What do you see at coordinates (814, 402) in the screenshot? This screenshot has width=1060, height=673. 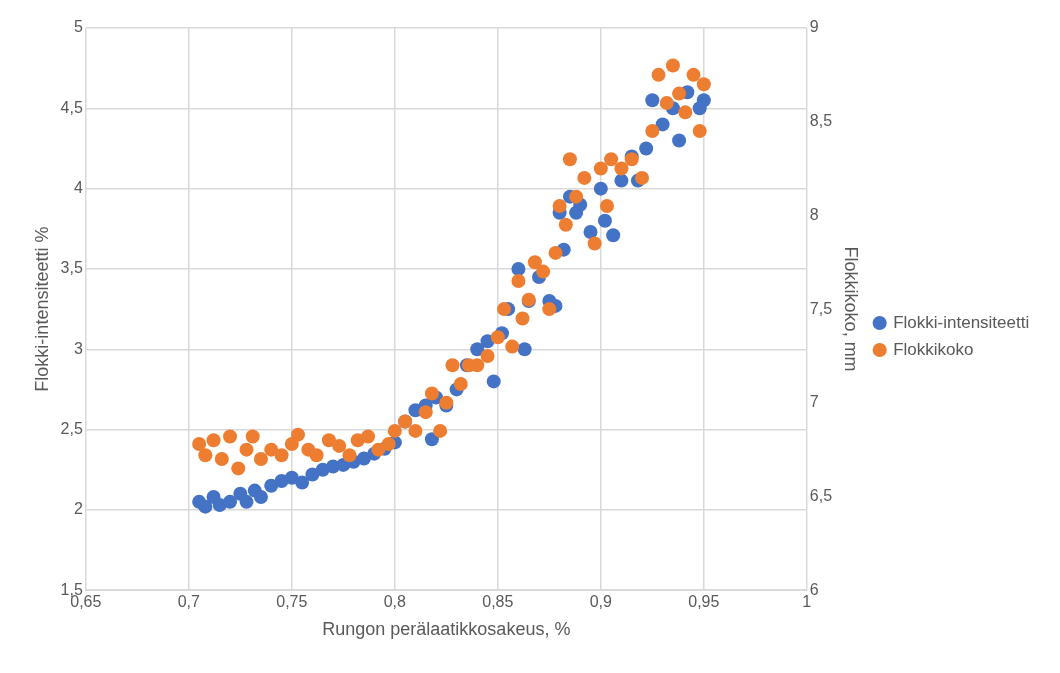 I see `y2-tick-label: 7` at bounding box center [814, 402].